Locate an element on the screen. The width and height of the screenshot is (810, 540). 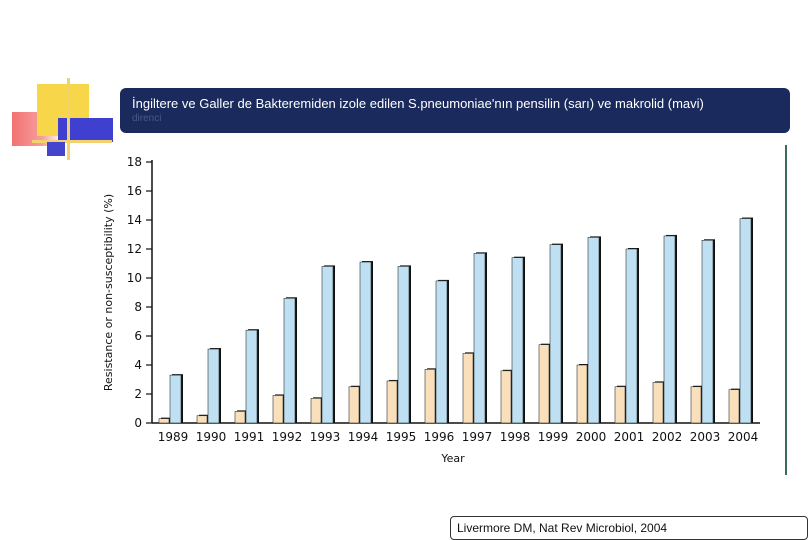
x-tick-label: 1991 is located at coordinates (249, 437).